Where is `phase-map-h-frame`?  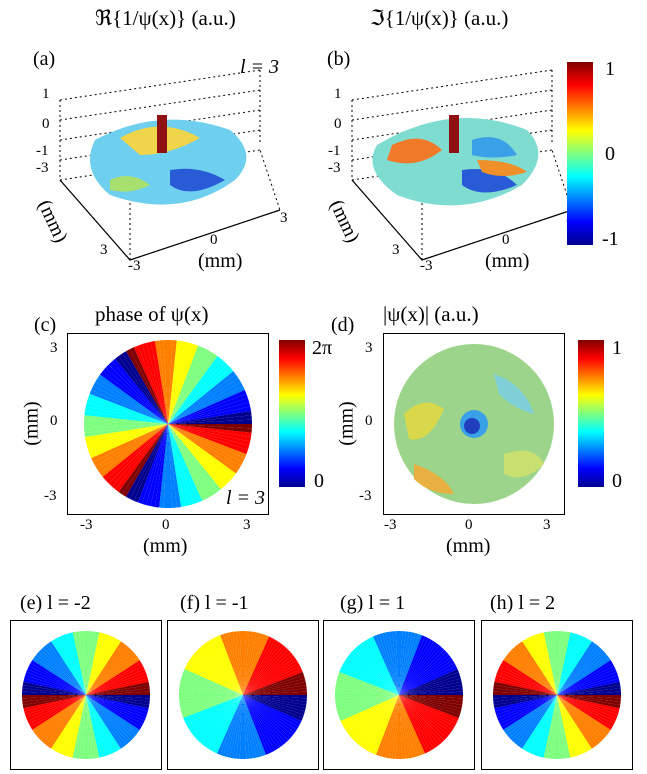
phase-map-h-frame is located at coordinates (557, 695).